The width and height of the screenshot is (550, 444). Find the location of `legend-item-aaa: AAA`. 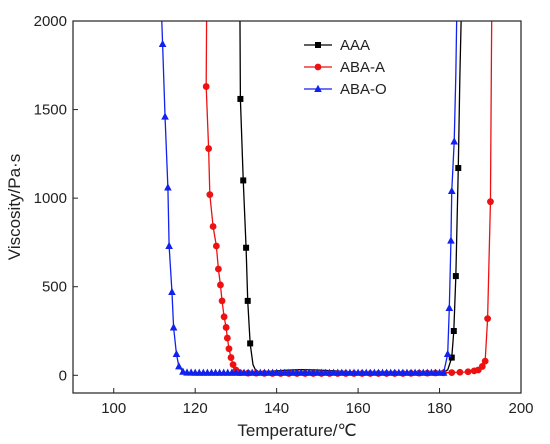

legend-item-aaa: AAA is located at coordinates (337, 45).